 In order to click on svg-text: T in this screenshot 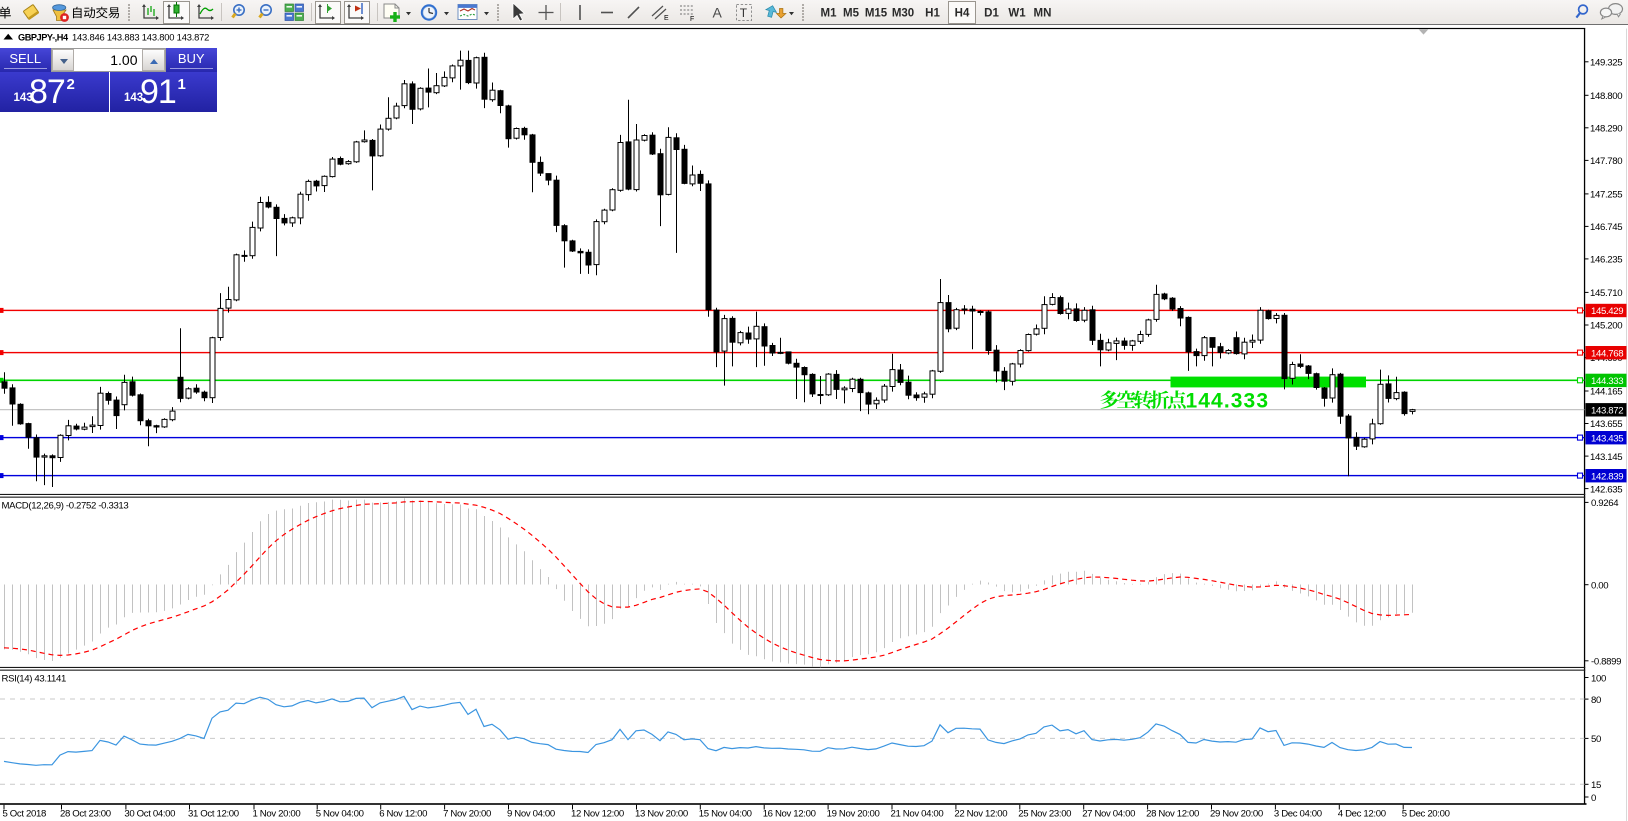, I will do `click(744, 13)`.